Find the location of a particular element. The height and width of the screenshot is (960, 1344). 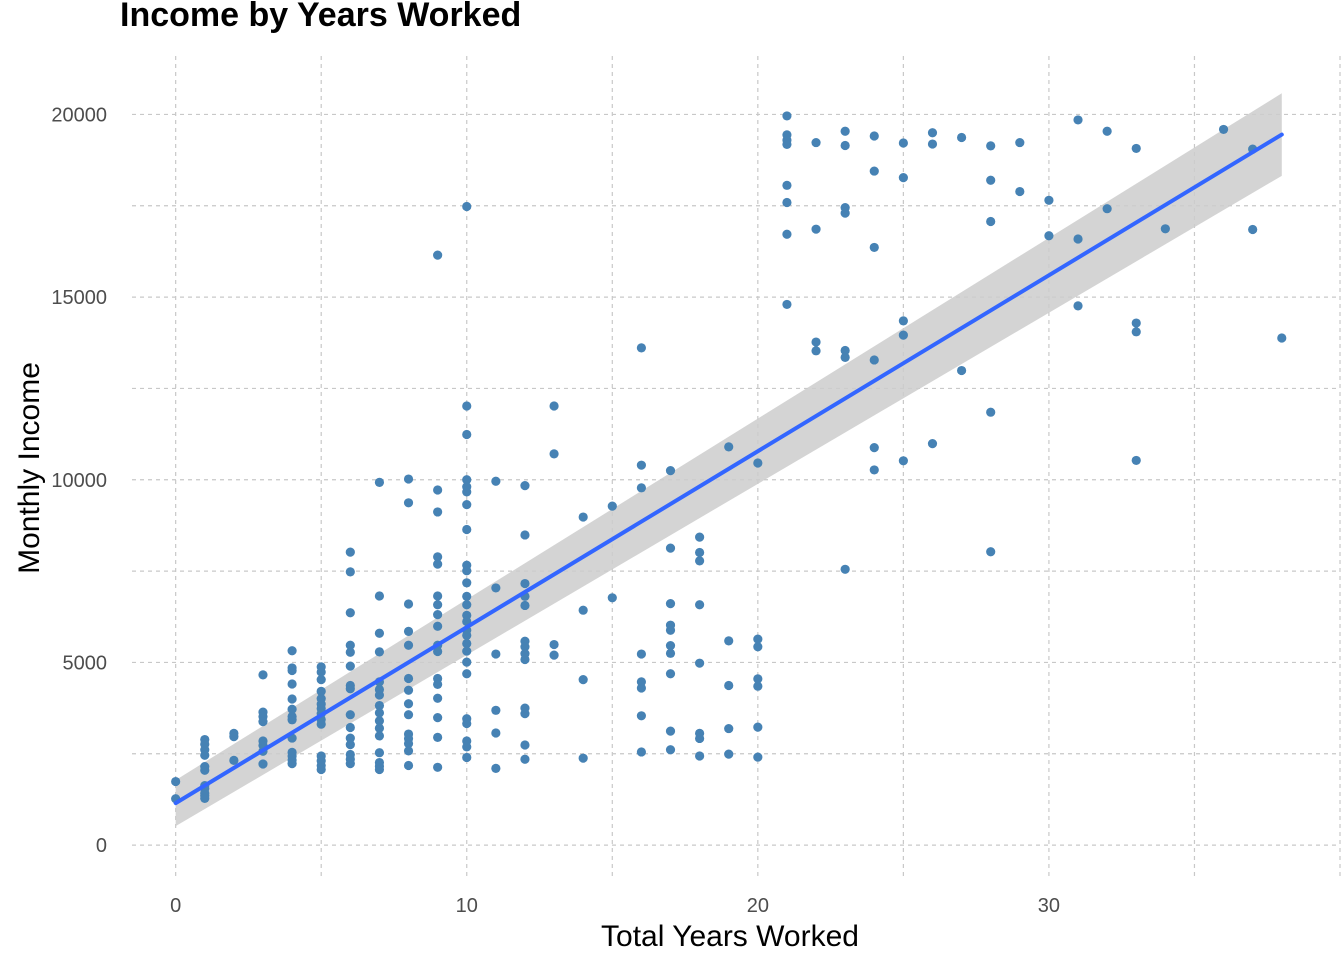

x-tick-label: 20 is located at coordinates (758, 906).